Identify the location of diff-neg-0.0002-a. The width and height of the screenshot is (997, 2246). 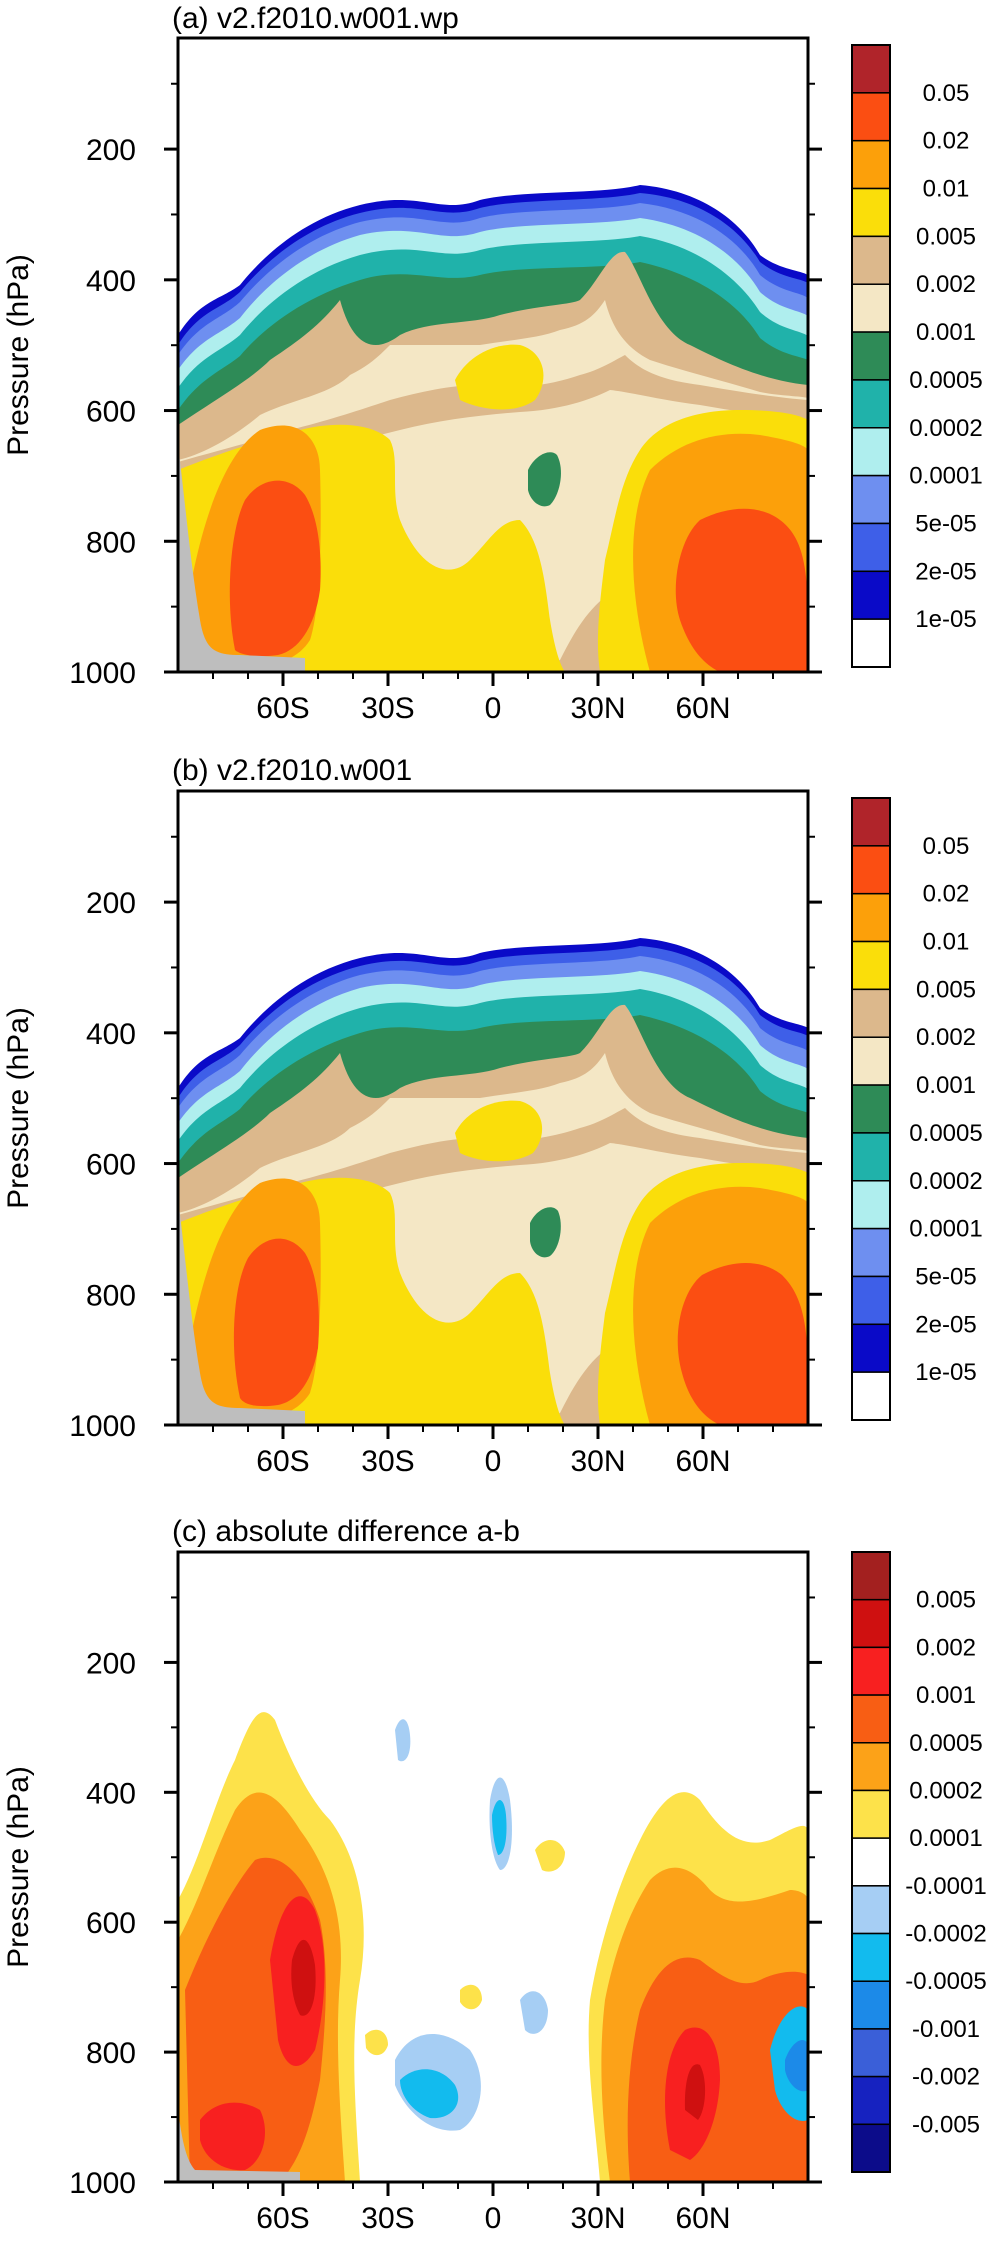
(429, 2094).